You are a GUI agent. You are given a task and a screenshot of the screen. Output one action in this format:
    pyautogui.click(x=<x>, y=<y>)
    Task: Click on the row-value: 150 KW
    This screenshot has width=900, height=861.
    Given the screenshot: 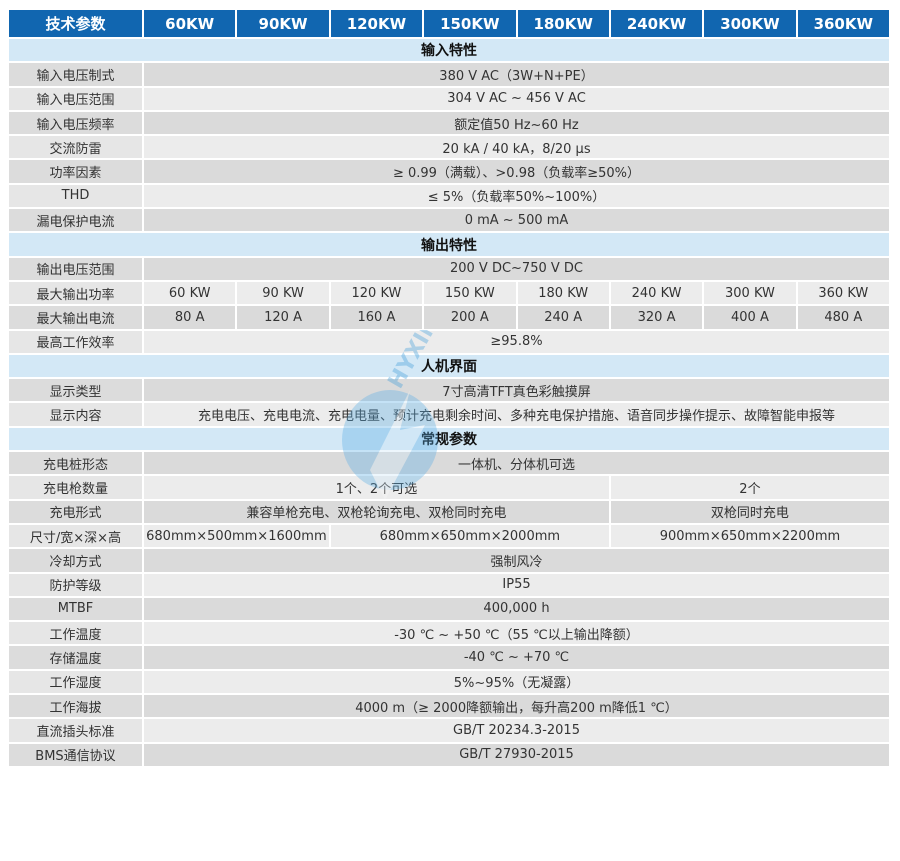 What is the action you would take?
    pyautogui.click(x=470, y=293)
    